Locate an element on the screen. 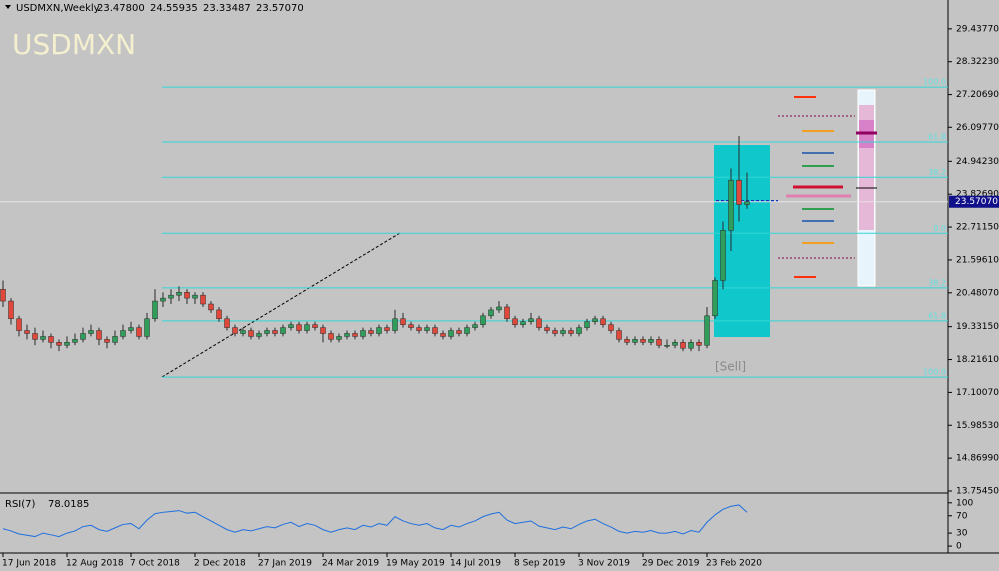 The height and width of the screenshot is (571, 999). x-tick-label: 8 Sep 2019 is located at coordinates (540, 564).